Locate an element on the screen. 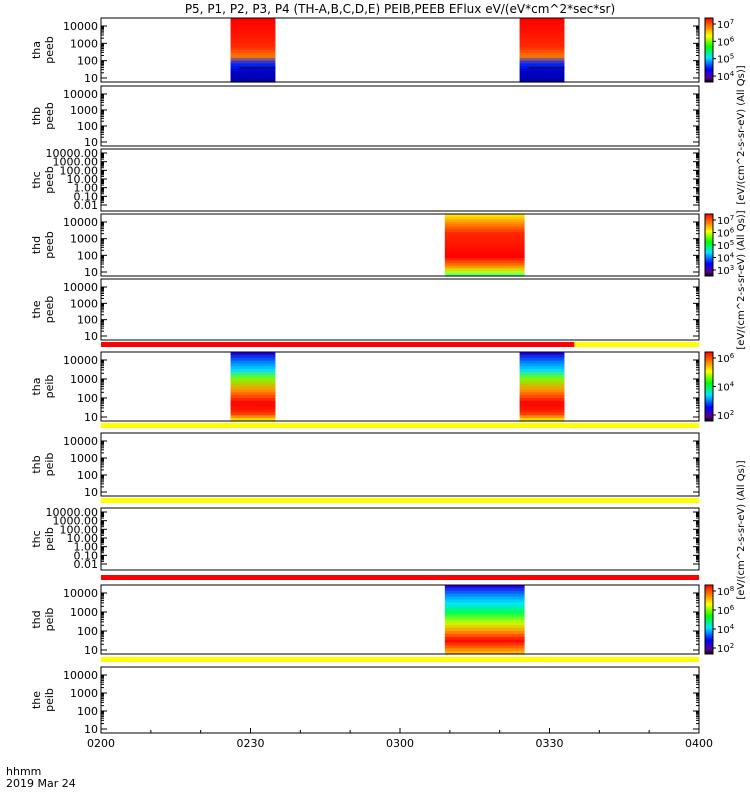  colorbar-label-low: [eV/(cm^2-s-sr-eV) (All Qs)] is located at coordinates (741, 529).